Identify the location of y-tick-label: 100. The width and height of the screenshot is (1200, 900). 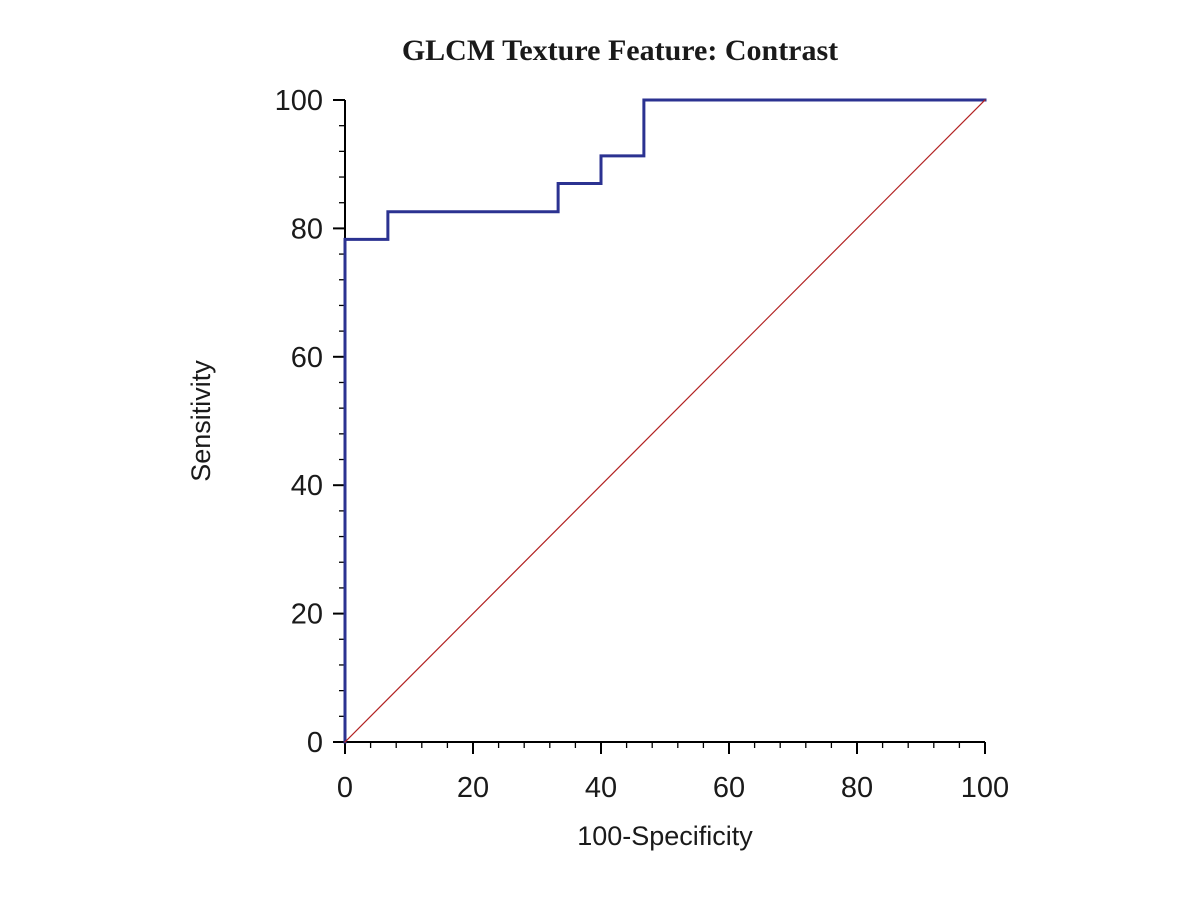
(299, 101).